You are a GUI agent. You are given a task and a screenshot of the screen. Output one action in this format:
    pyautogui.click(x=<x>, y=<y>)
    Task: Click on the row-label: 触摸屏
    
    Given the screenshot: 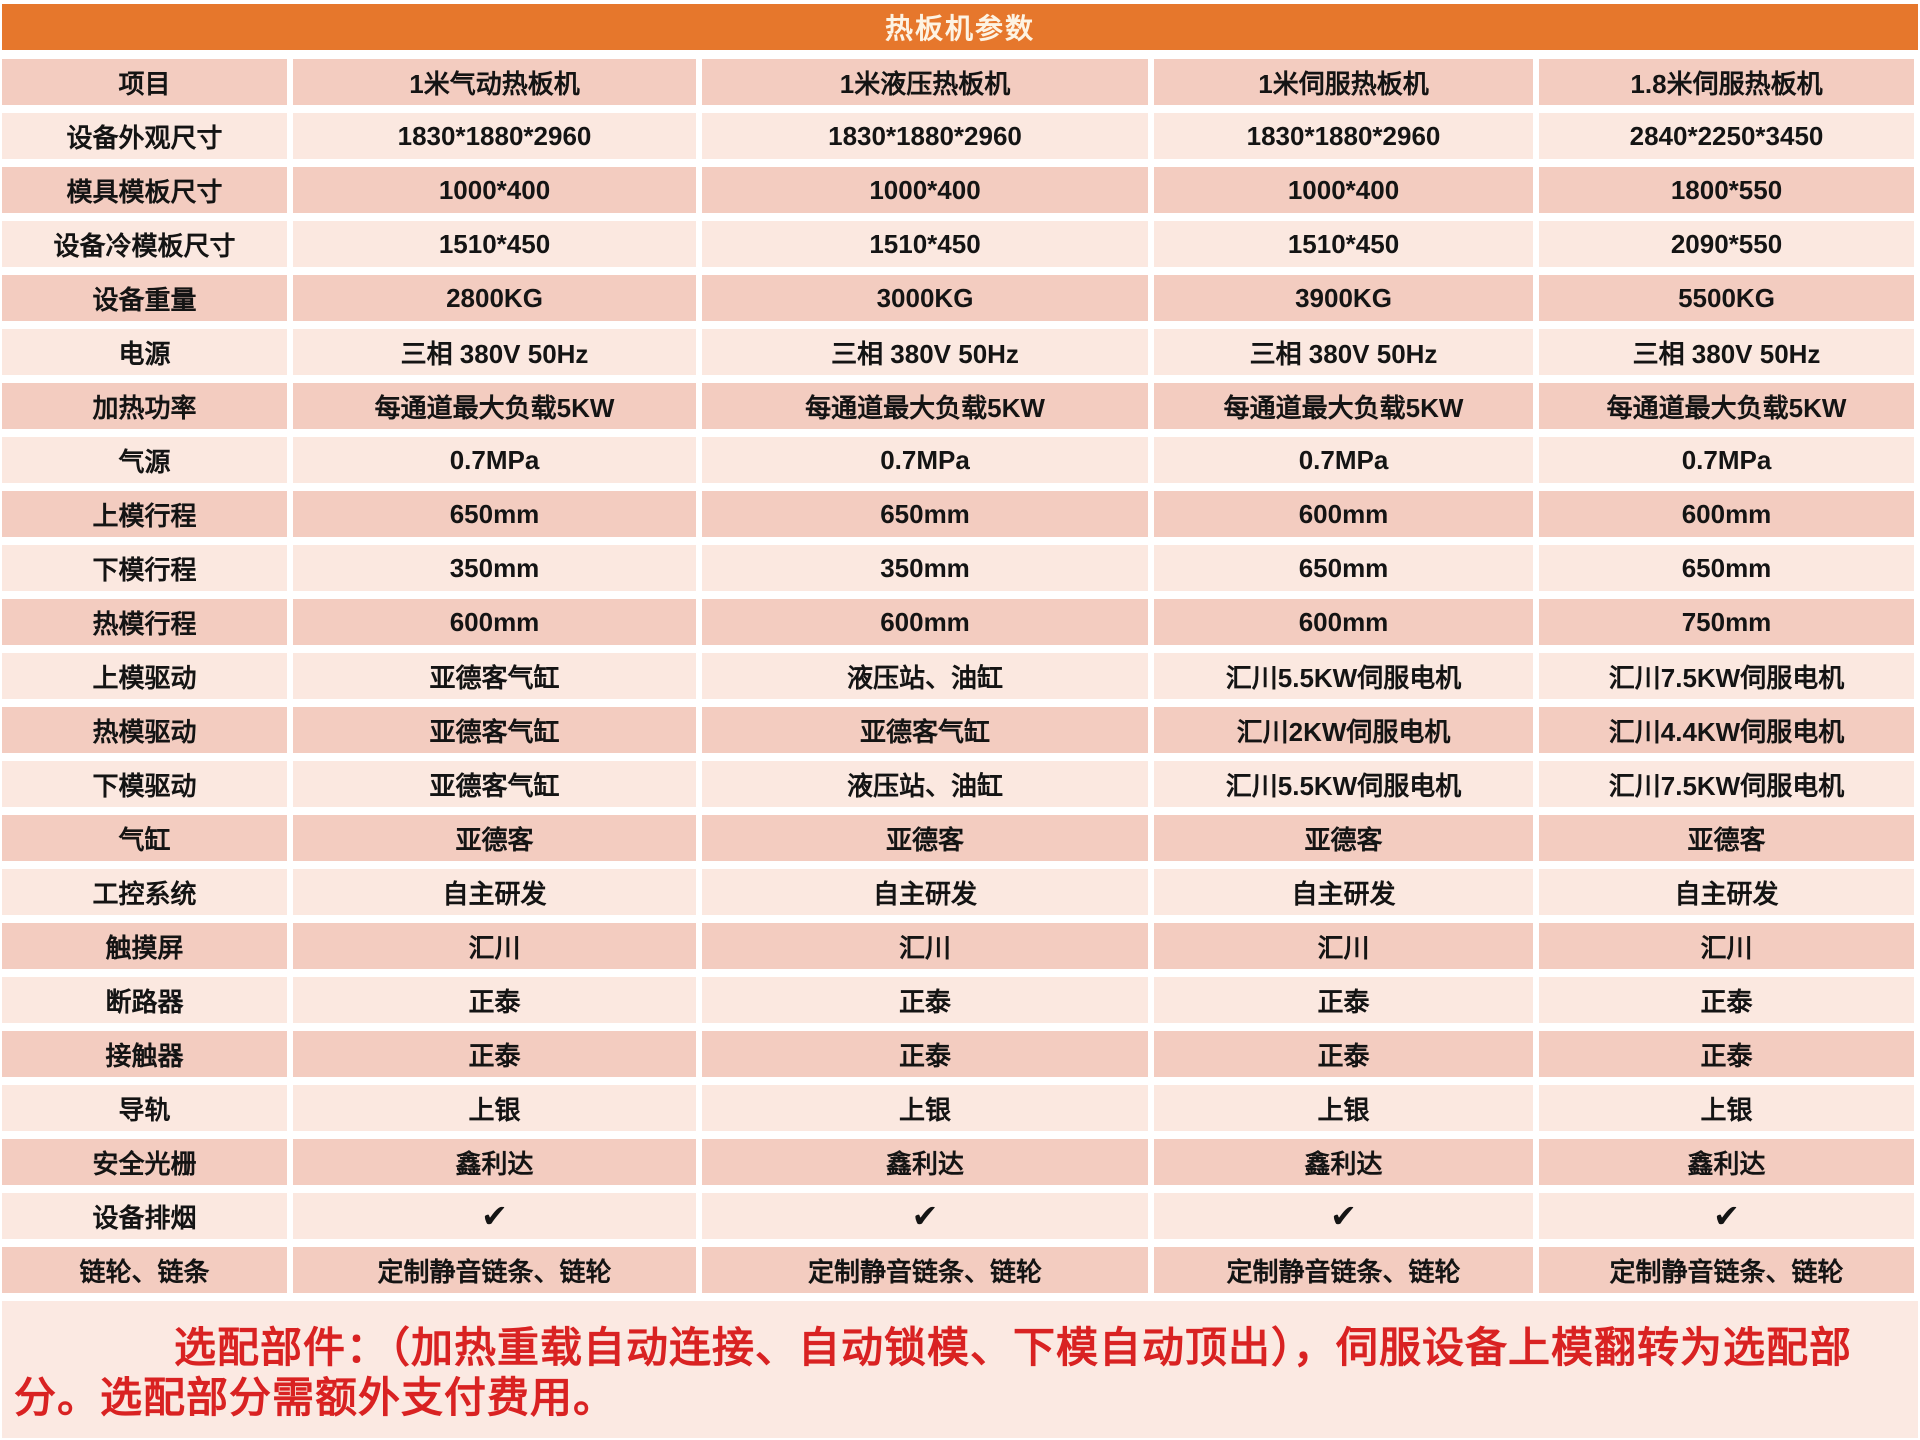 What is the action you would take?
    pyautogui.click(x=144, y=946)
    